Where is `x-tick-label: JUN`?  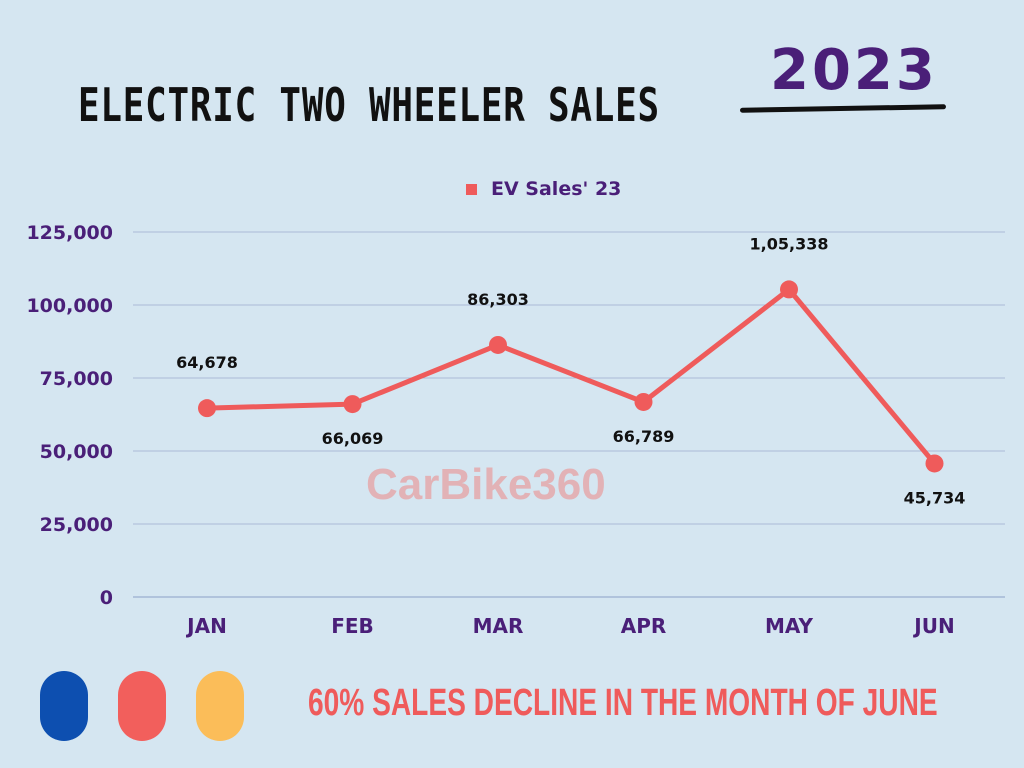
x-tick-label: JUN is located at coordinates (933, 626).